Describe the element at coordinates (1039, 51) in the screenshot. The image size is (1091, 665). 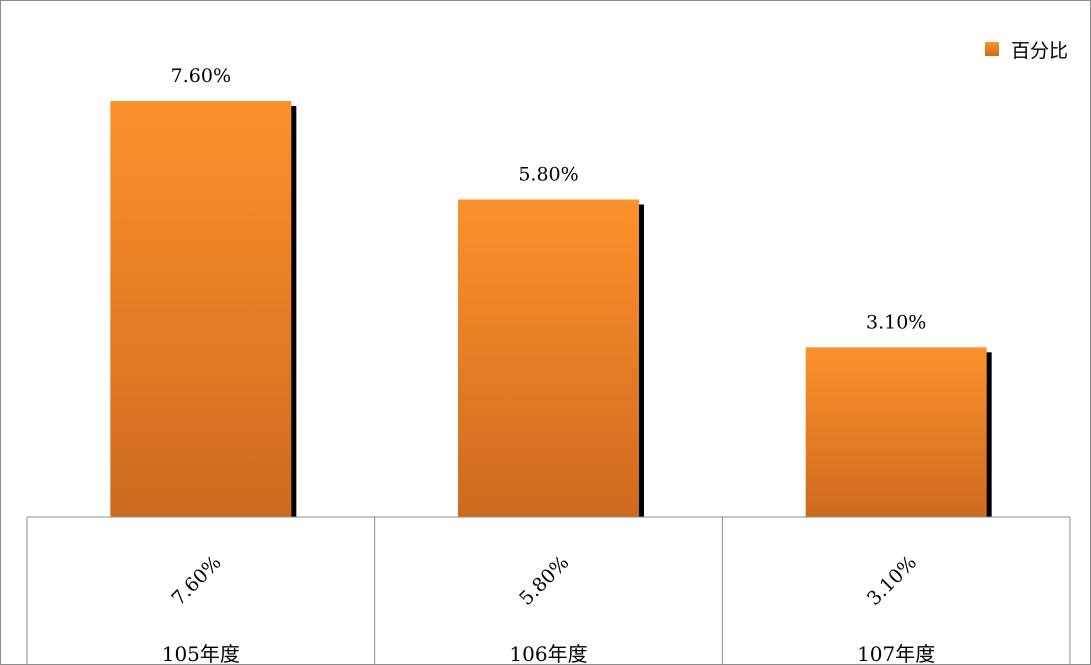
I see `legend-label: 百分比` at that location.